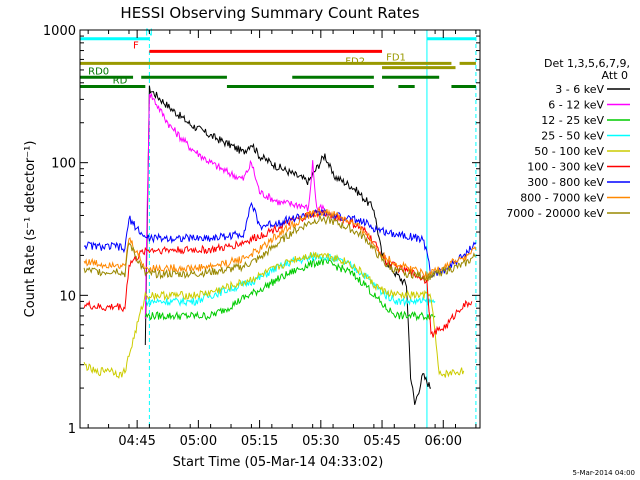  Describe the element at coordinates (555, 213) in the screenshot. I see `legend-label-8: 7000 - 20000 keV` at that location.